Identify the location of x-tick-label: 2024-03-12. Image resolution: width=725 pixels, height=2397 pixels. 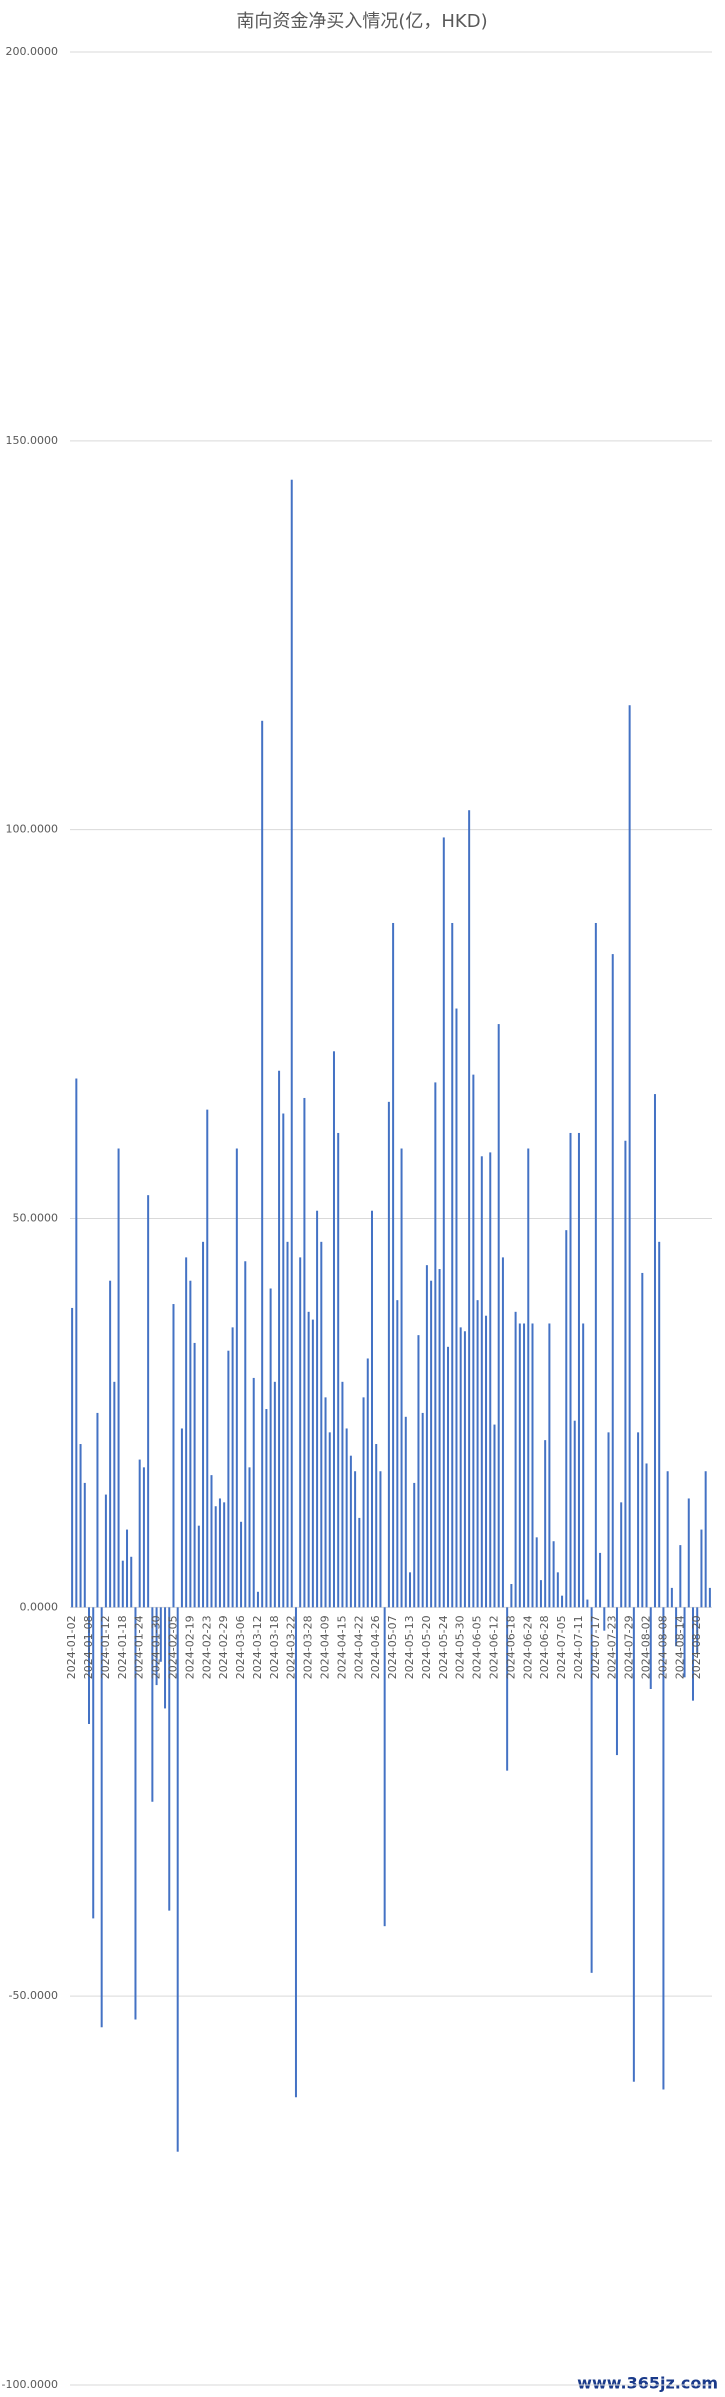
(257, 1647).